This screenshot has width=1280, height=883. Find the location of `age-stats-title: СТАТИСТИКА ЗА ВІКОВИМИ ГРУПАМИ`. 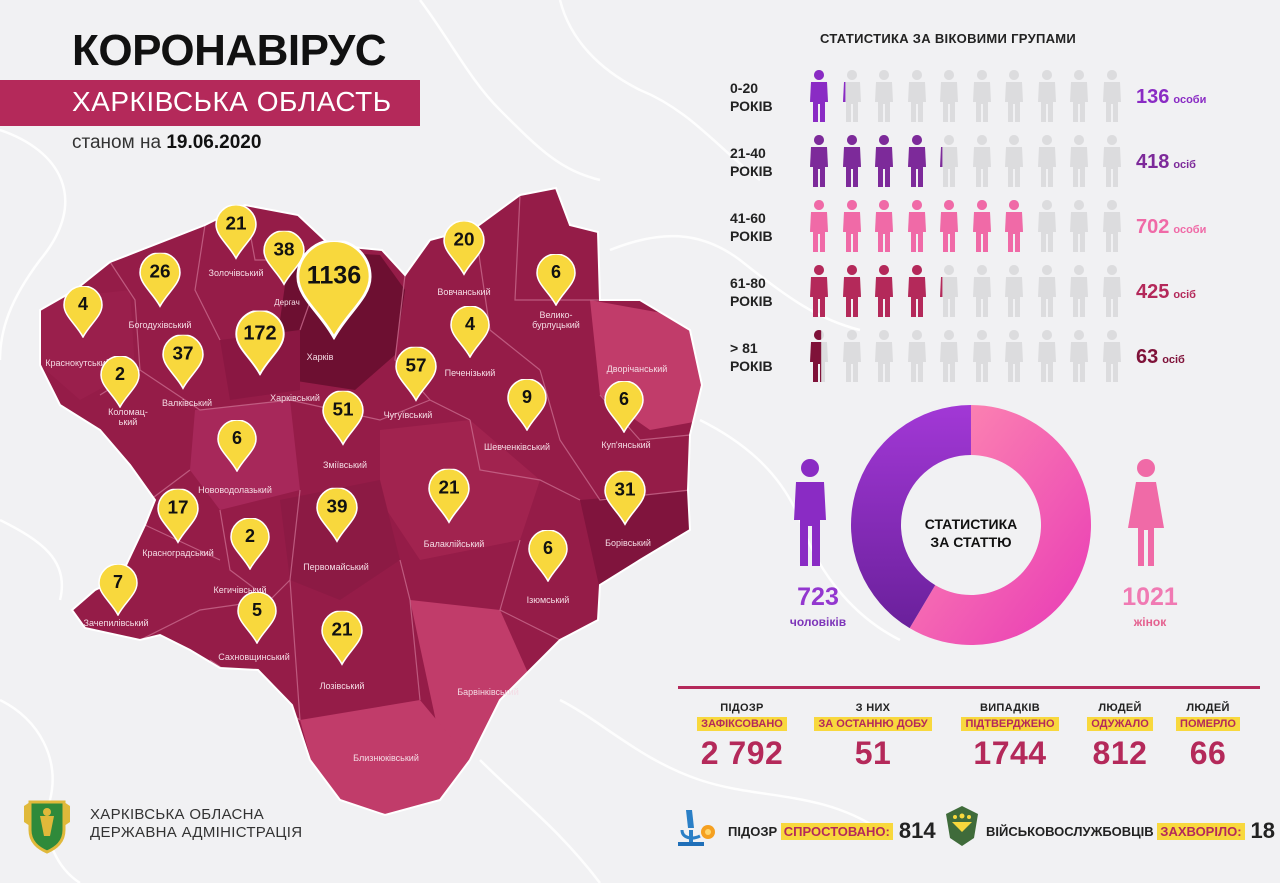

age-stats-title: СТАТИСТИКА ЗА ВІКОВИМИ ГРУПАМИ is located at coordinates (948, 38).